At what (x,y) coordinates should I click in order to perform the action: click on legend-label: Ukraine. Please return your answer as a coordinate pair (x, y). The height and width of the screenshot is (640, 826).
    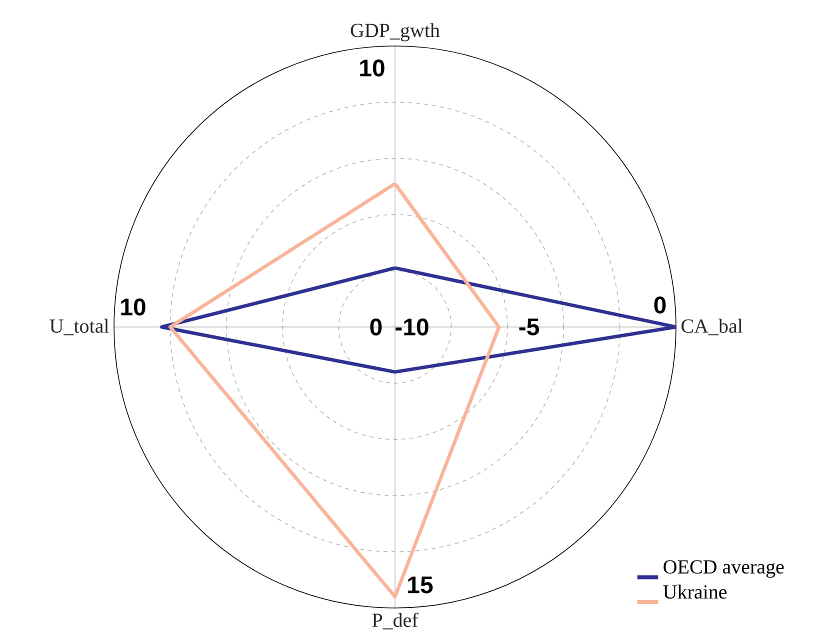
    Looking at the image, I should click on (695, 591).